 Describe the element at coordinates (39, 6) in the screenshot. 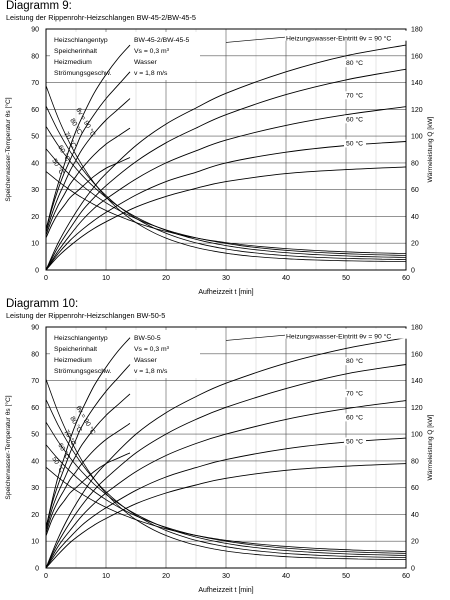

I see `diagram-title: Diagramm 9:` at that location.